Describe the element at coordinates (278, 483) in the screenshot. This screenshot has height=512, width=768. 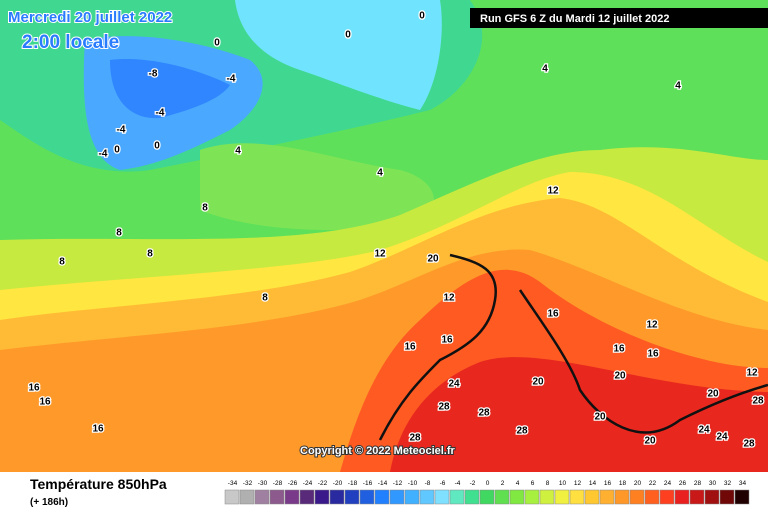
I see `legend-label: -28` at that location.